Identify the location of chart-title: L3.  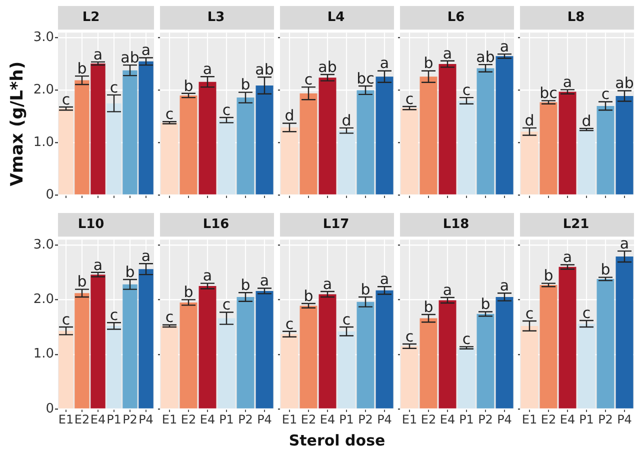
(216, 18).